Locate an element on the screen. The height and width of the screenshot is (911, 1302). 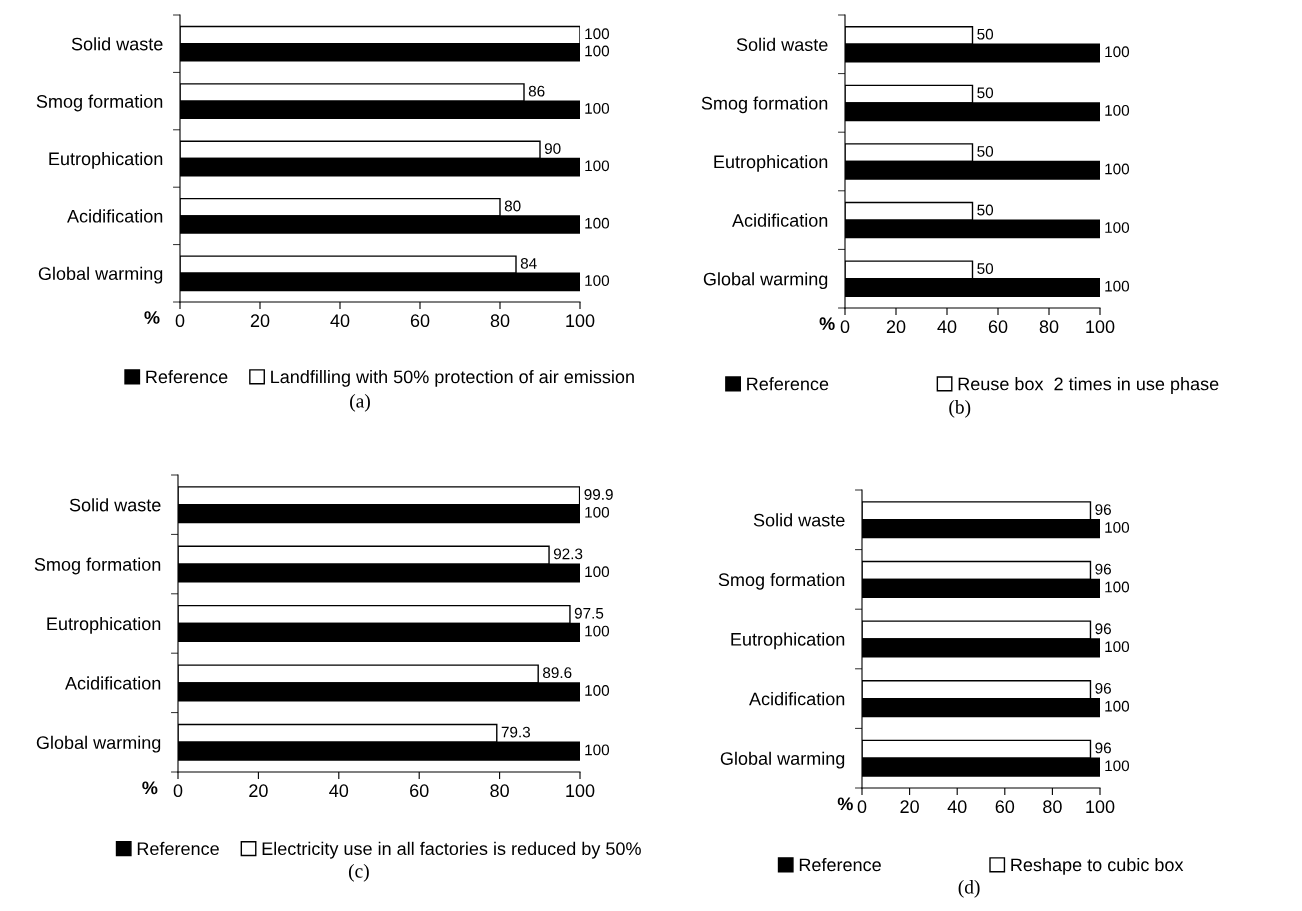
legend-label: Landfilling with 50% protection of air emission is located at coordinates (452, 378).